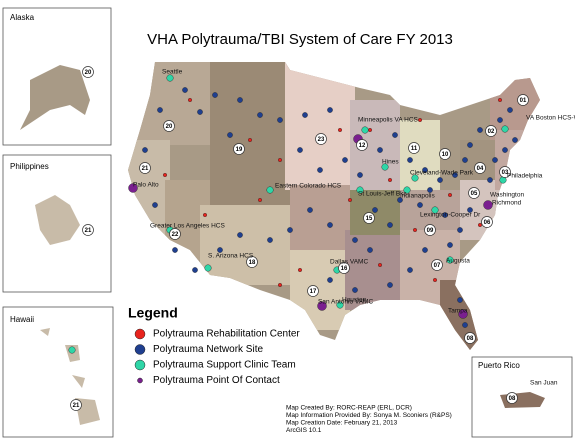 Image resolution: width=575 pixels, height=444 pixels. What do you see at coordinates (390, 162) in the screenshot?
I see `city-label: Hines` at bounding box center [390, 162].